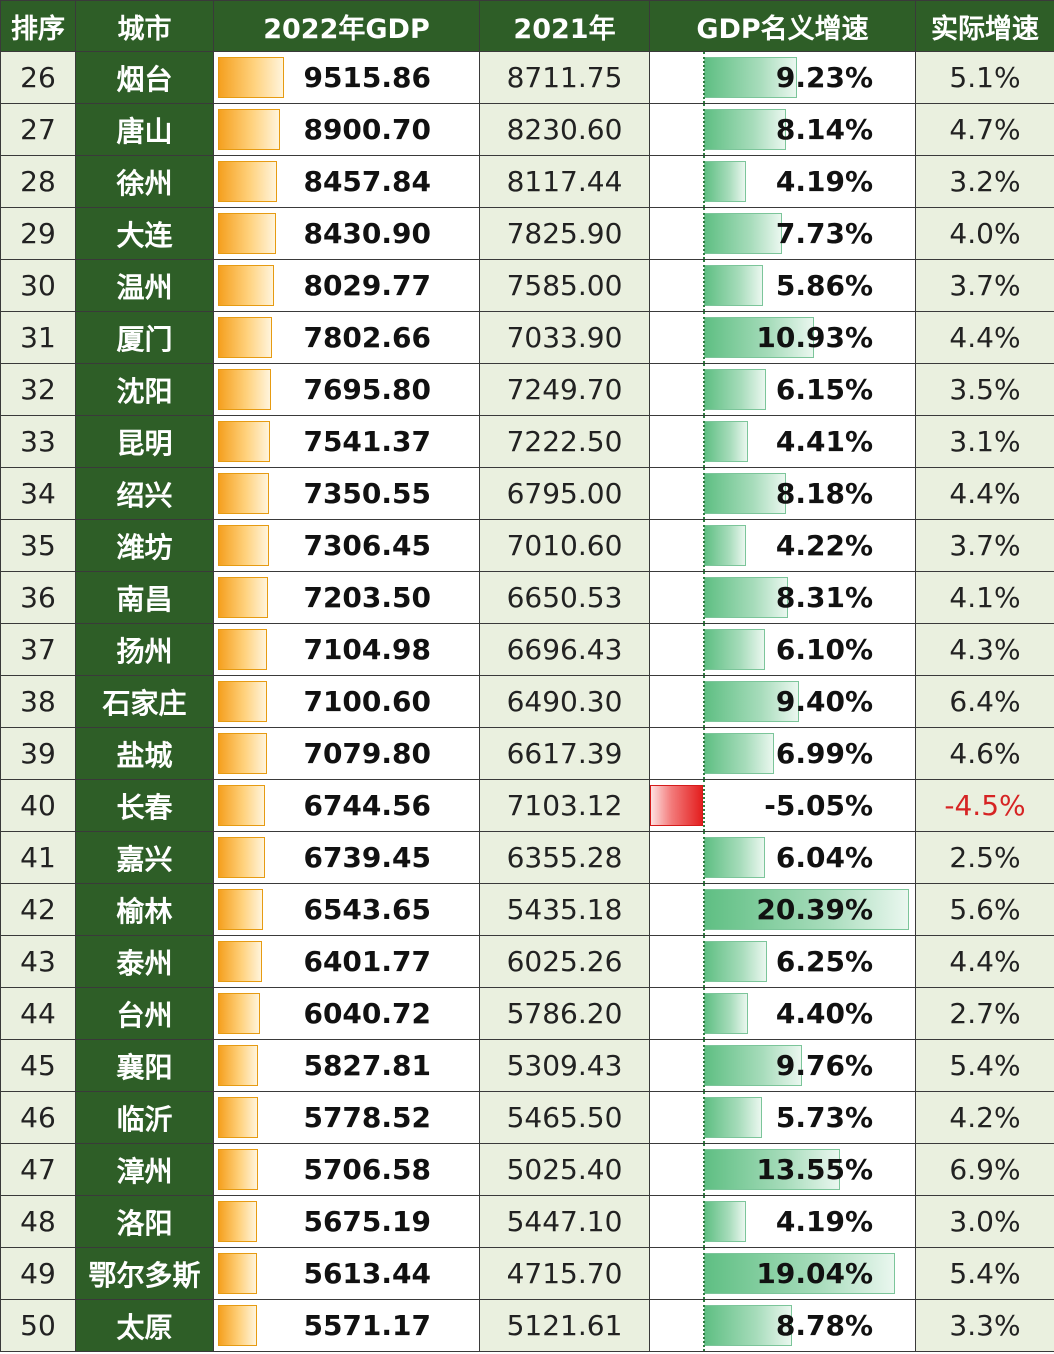  What do you see at coordinates (144, 597) in the screenshot?
I see `city-cell: 南昌` at bounding box center [144, 597].